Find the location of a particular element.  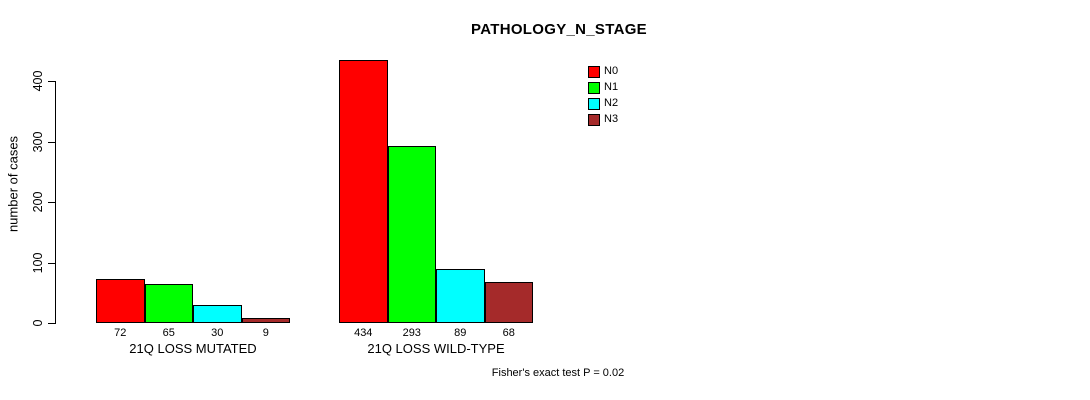

bar-n3-group1 is located at coordinates (265, 320).